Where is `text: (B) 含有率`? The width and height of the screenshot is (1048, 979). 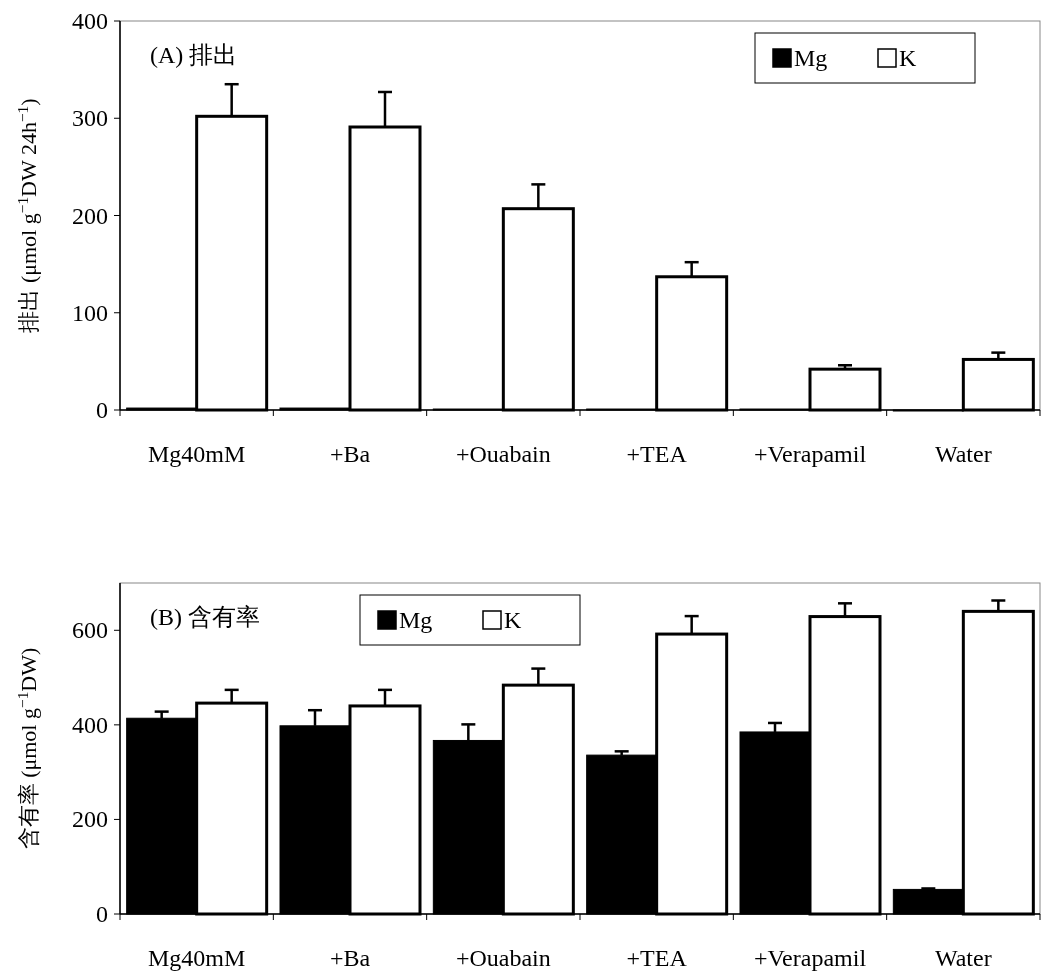 text: (B) 含有率 is located at coordinates (205, 617).